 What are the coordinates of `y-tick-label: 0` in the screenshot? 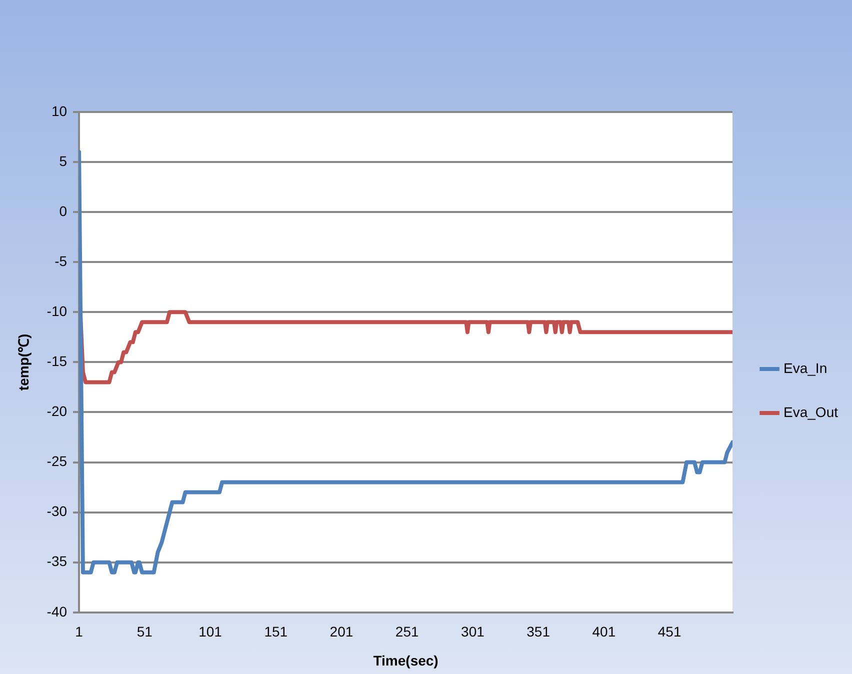 It's located at (63, 210).